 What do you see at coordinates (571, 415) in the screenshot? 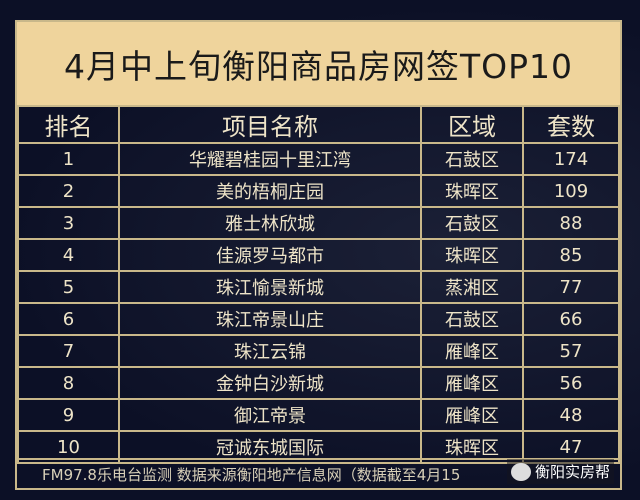
I see `cell-units: 48` at bounding box center [571, 415].